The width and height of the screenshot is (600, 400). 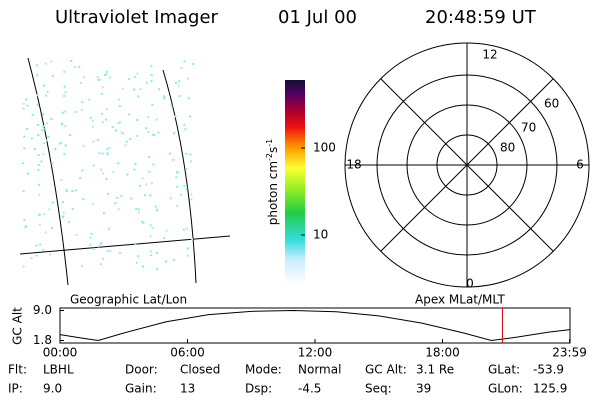 I want to click on panel-label: Apex MLat/MLT, so click(x=460, y=300).